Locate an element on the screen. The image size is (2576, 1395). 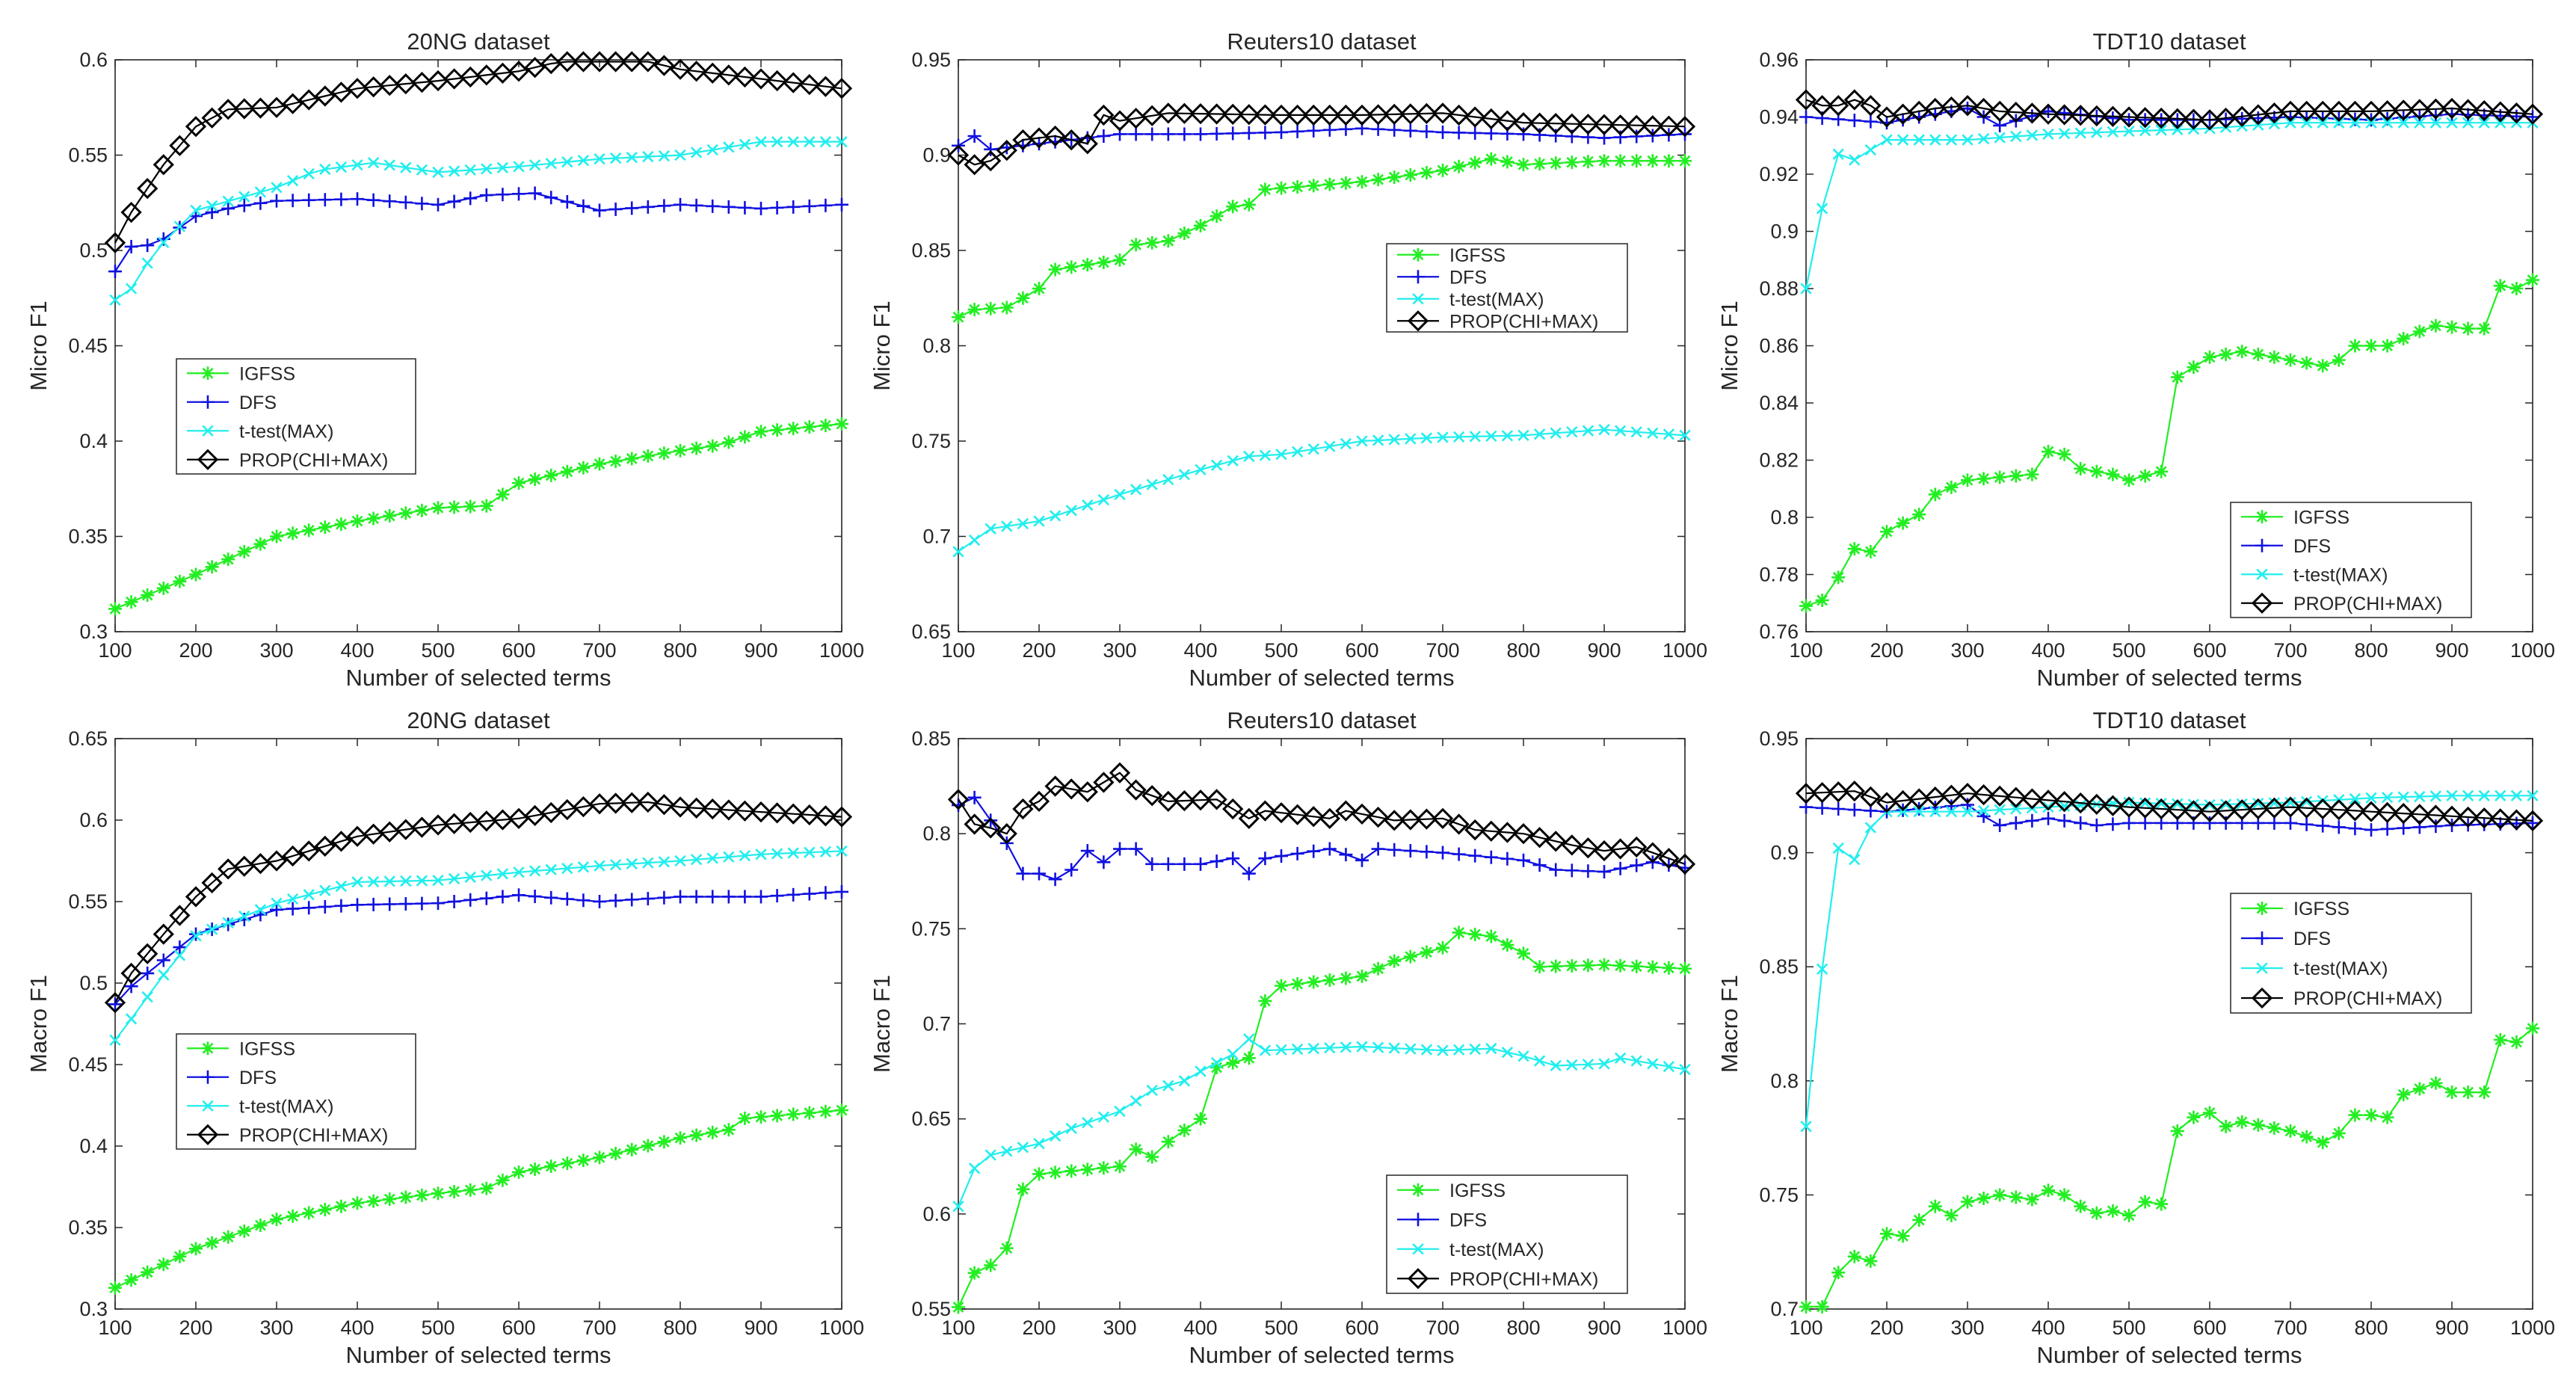
series-t-test-max- is located at coordinates (2169, 961).